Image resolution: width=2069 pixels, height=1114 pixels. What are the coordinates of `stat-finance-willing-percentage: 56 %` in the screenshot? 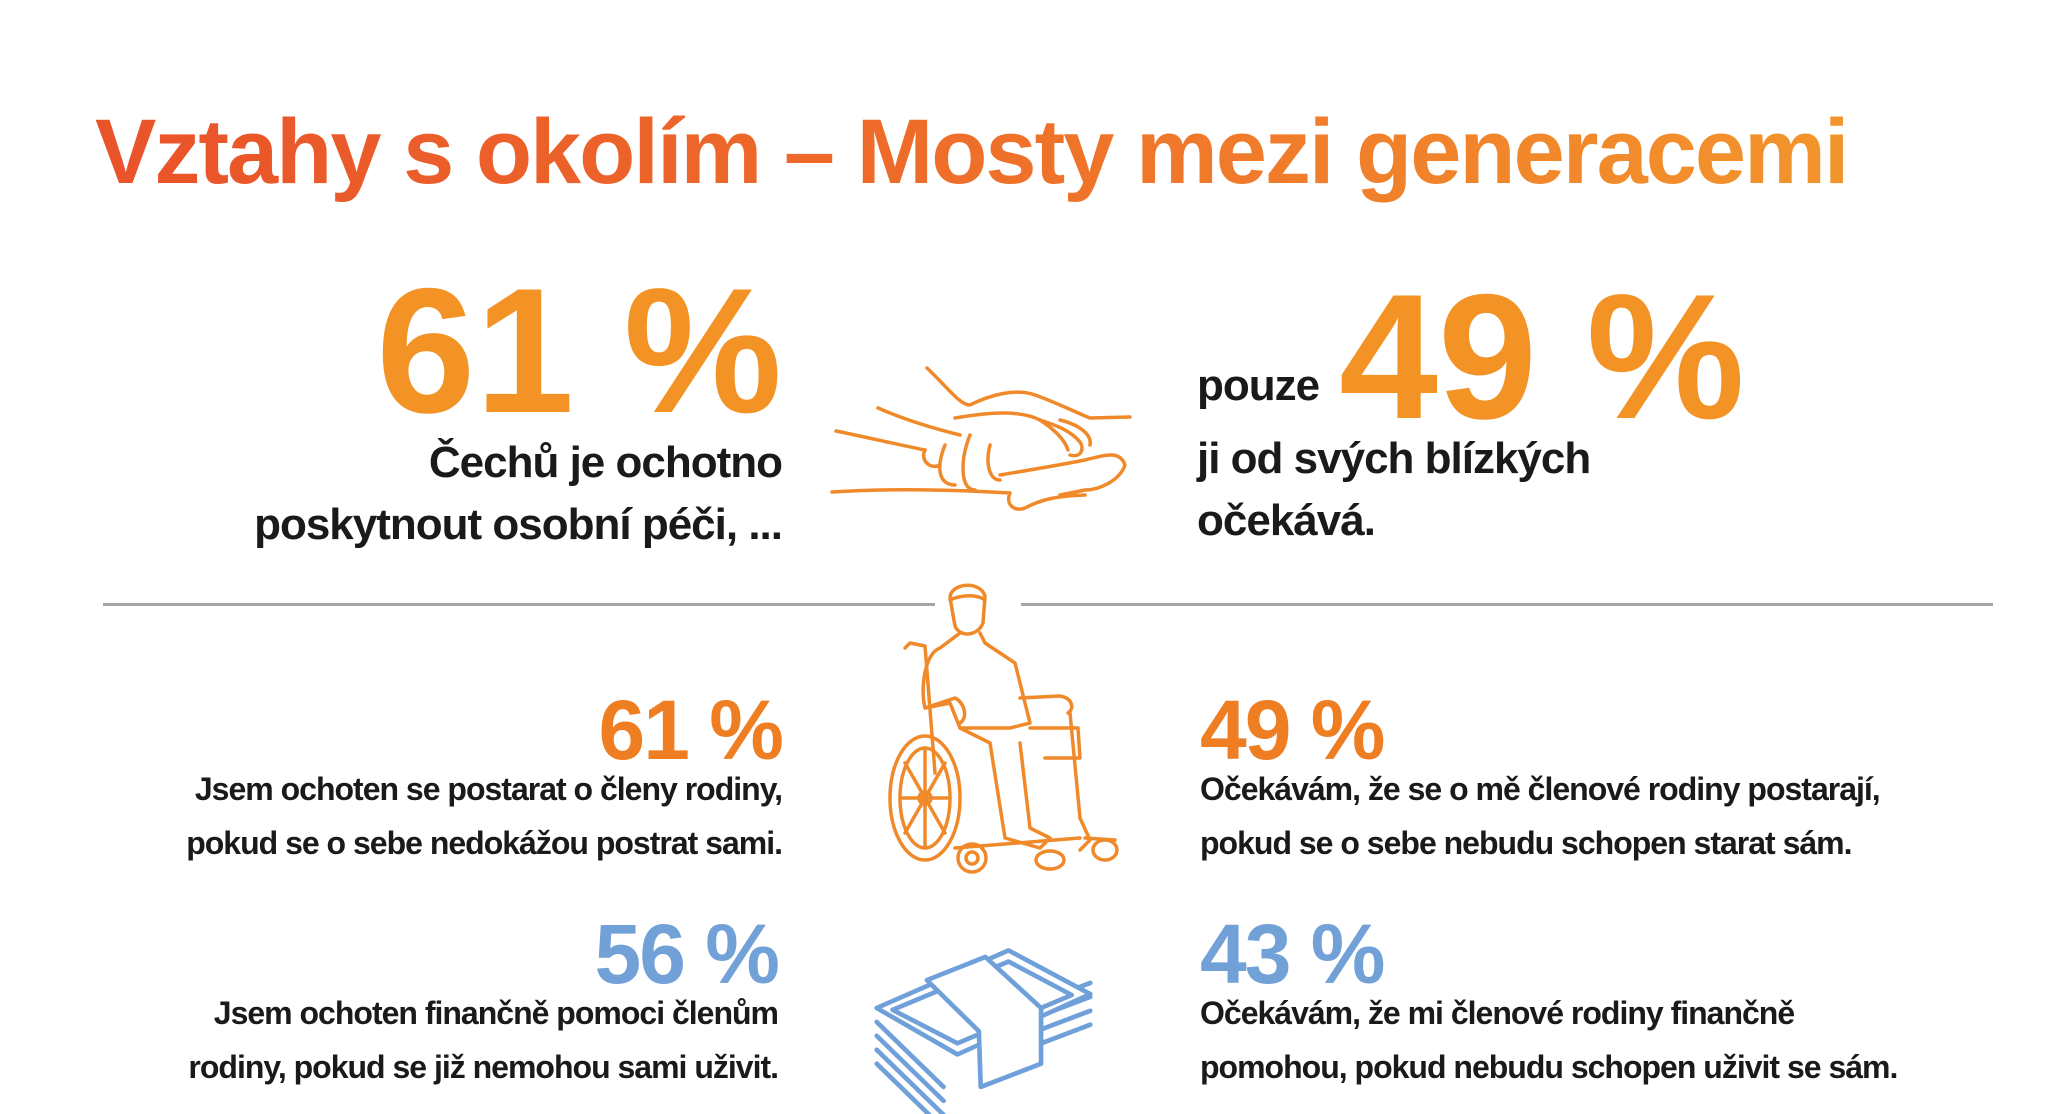 It's located at (687, 954).